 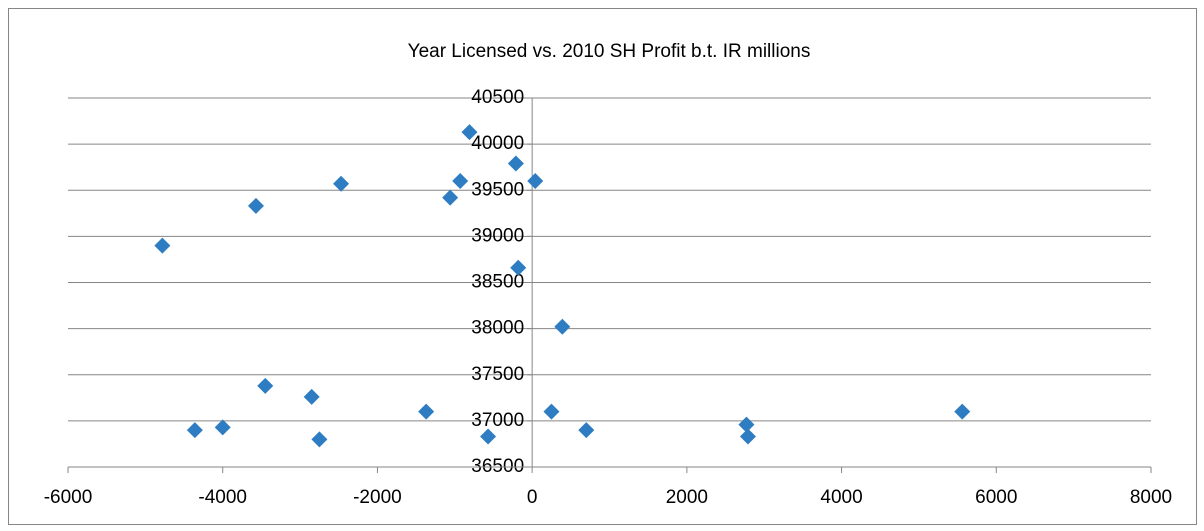 What do you see at coordinates (497, 328) in the screenshot?
I see `y-tick-label: 38000` at bounding box center [497, 328].